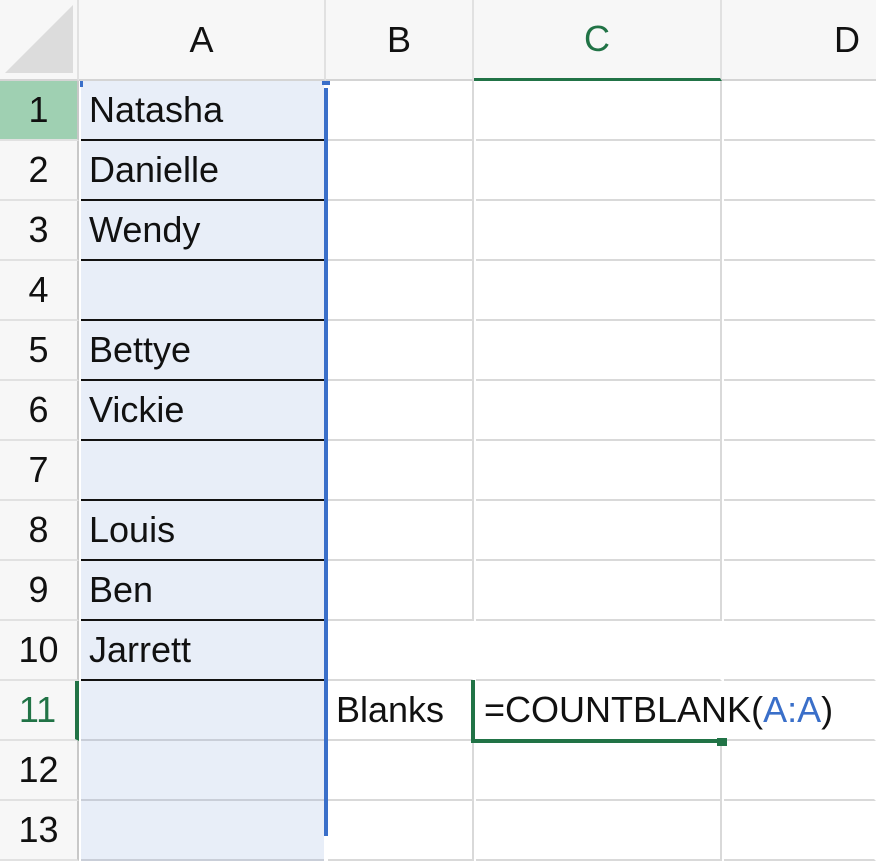 This screenshot has height=861, width=876. Describe the element at coordinates (800, 831) in the screenshot. I see `cell-d13` at that location.